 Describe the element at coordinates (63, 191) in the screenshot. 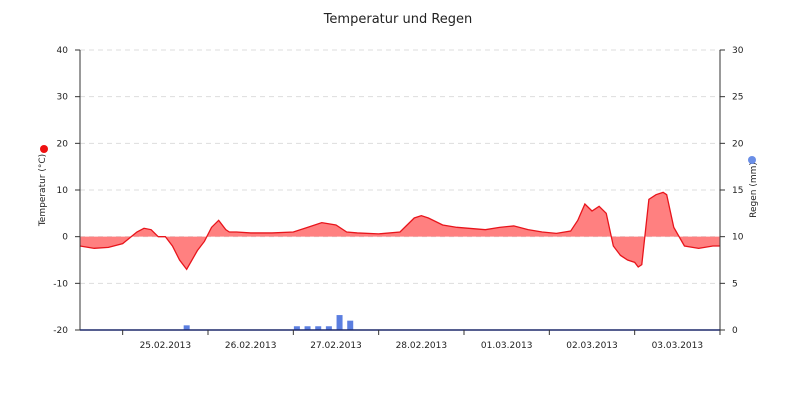

I see `y-left-tick-label: 10` at that location.